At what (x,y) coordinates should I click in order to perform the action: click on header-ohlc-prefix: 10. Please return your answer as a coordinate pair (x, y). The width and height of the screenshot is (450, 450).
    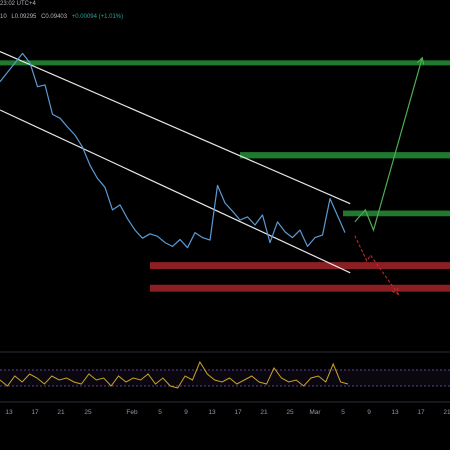
    Looking at the image, I should click on (3, 17).